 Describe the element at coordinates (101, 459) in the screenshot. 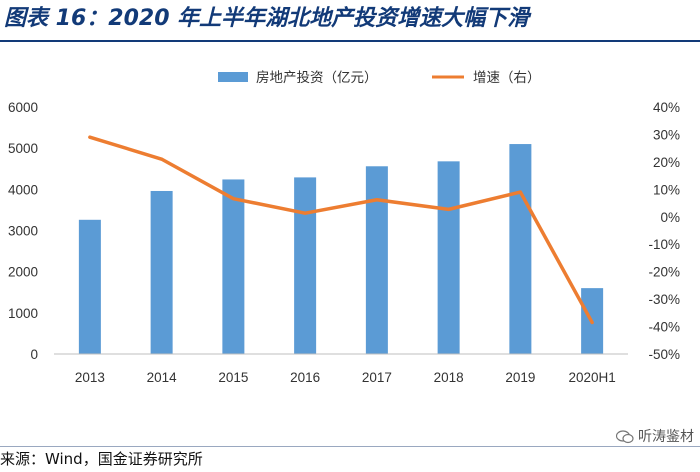

I see `source-note: 来源：Wind，国金证券研究所` at that location.